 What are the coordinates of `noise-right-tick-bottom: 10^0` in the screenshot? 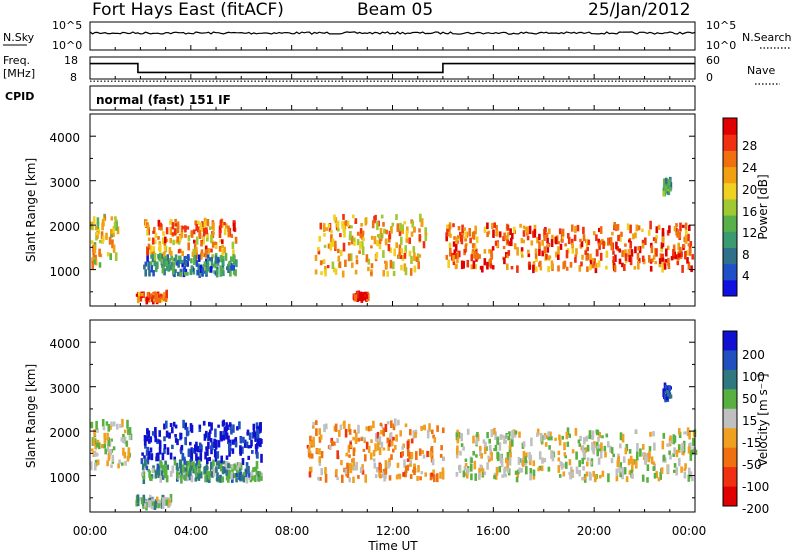 It's located at (721, 45).